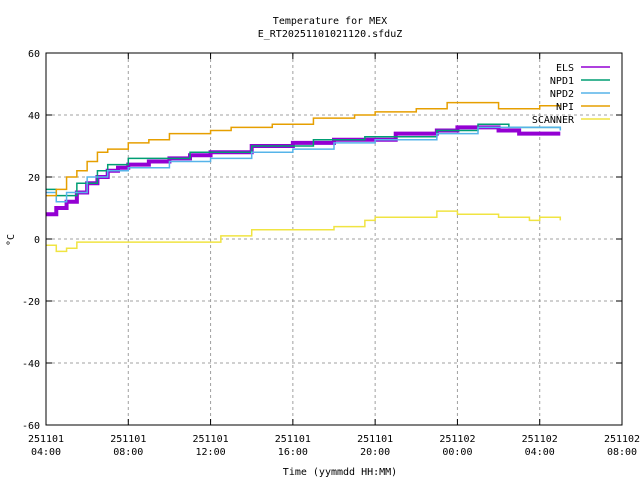 This screenshot has width=640, height=483. What do you see at coordinates (31, 302) in the screenshot?
I see `y-tick-label: -20` at bounding box center [31, 302].